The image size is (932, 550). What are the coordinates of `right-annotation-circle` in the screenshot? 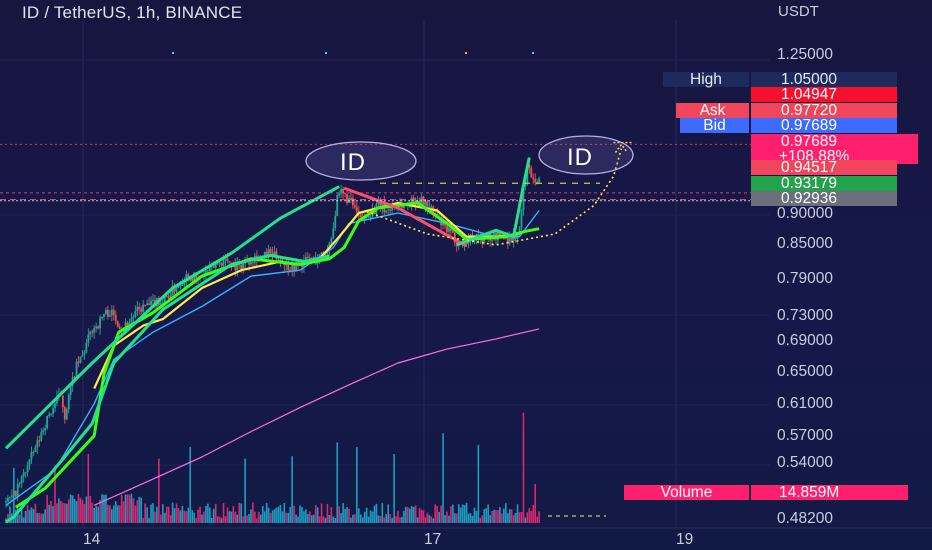 It's located at (586, 155).